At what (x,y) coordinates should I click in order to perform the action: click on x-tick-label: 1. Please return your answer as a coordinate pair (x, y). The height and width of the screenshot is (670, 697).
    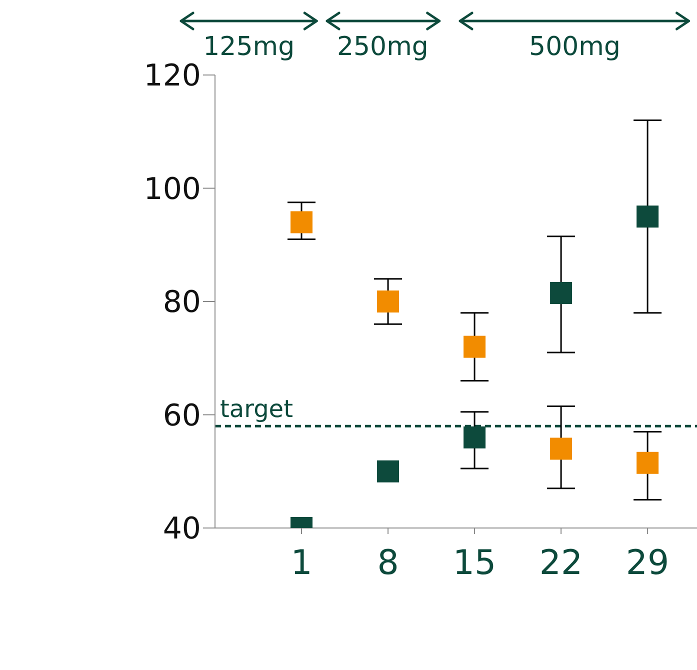
    Looking at the image, I should click on (301, 563).